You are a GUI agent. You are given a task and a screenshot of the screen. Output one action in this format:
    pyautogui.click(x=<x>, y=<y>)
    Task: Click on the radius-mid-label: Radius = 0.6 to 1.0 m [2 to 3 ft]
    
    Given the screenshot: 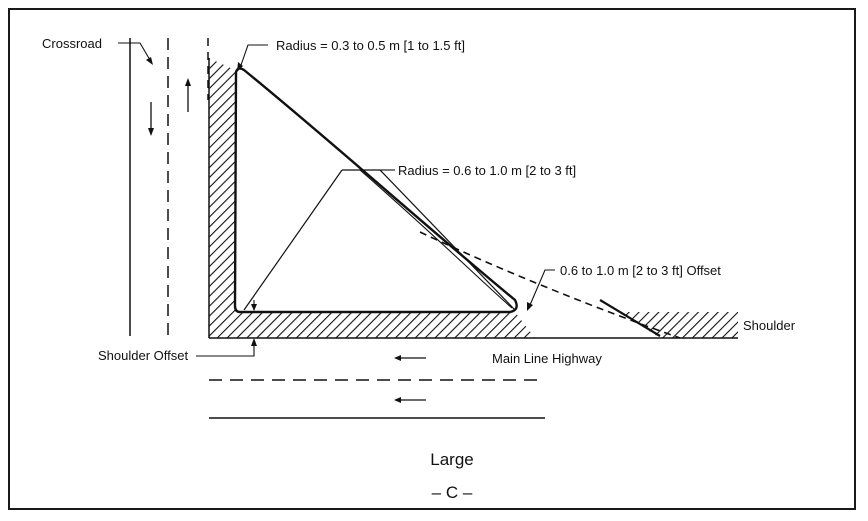 What is the action you would take?
    pyautogui.click(x=487, y=170)
    